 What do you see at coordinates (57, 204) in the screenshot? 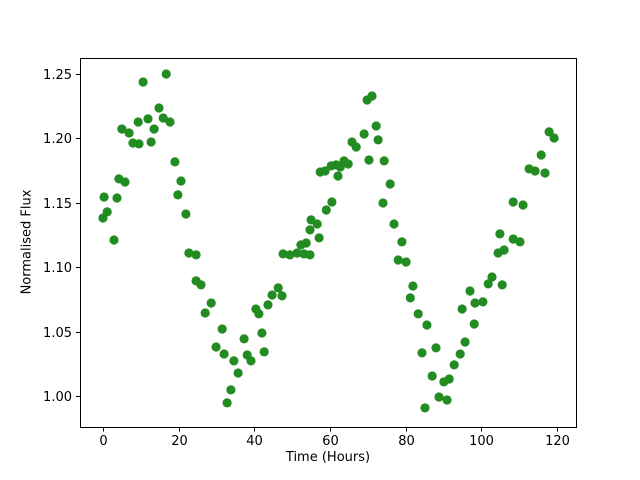
I see `y-tick-label: 1.15` at bounding box center [57, 204].